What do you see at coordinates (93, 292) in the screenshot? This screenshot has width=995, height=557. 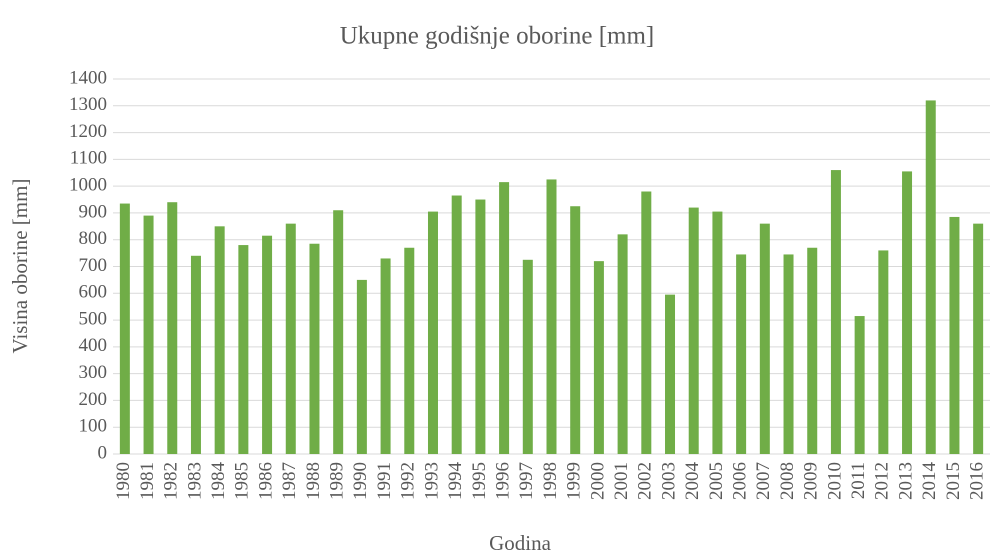 I see `y-tick-label: 600` at bounding box center [93, 292].